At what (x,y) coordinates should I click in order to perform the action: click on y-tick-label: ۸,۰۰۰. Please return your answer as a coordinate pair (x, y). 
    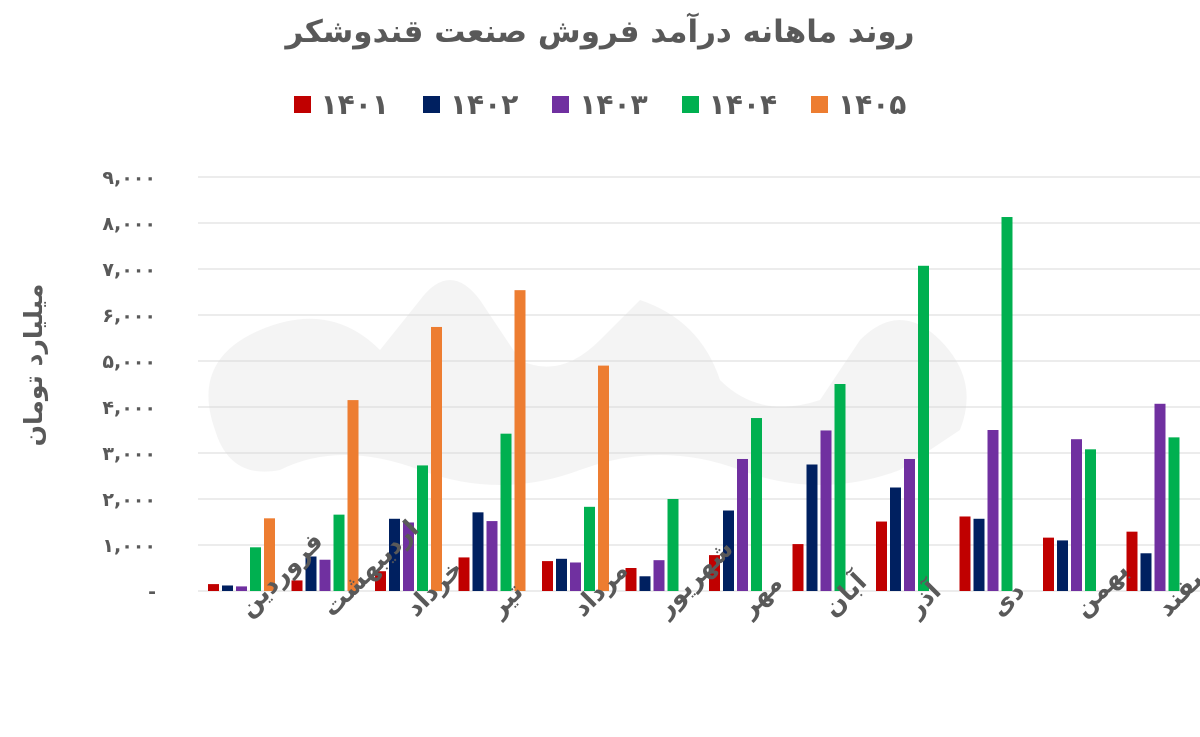
    Looking at the image, I should click on (129, 224).